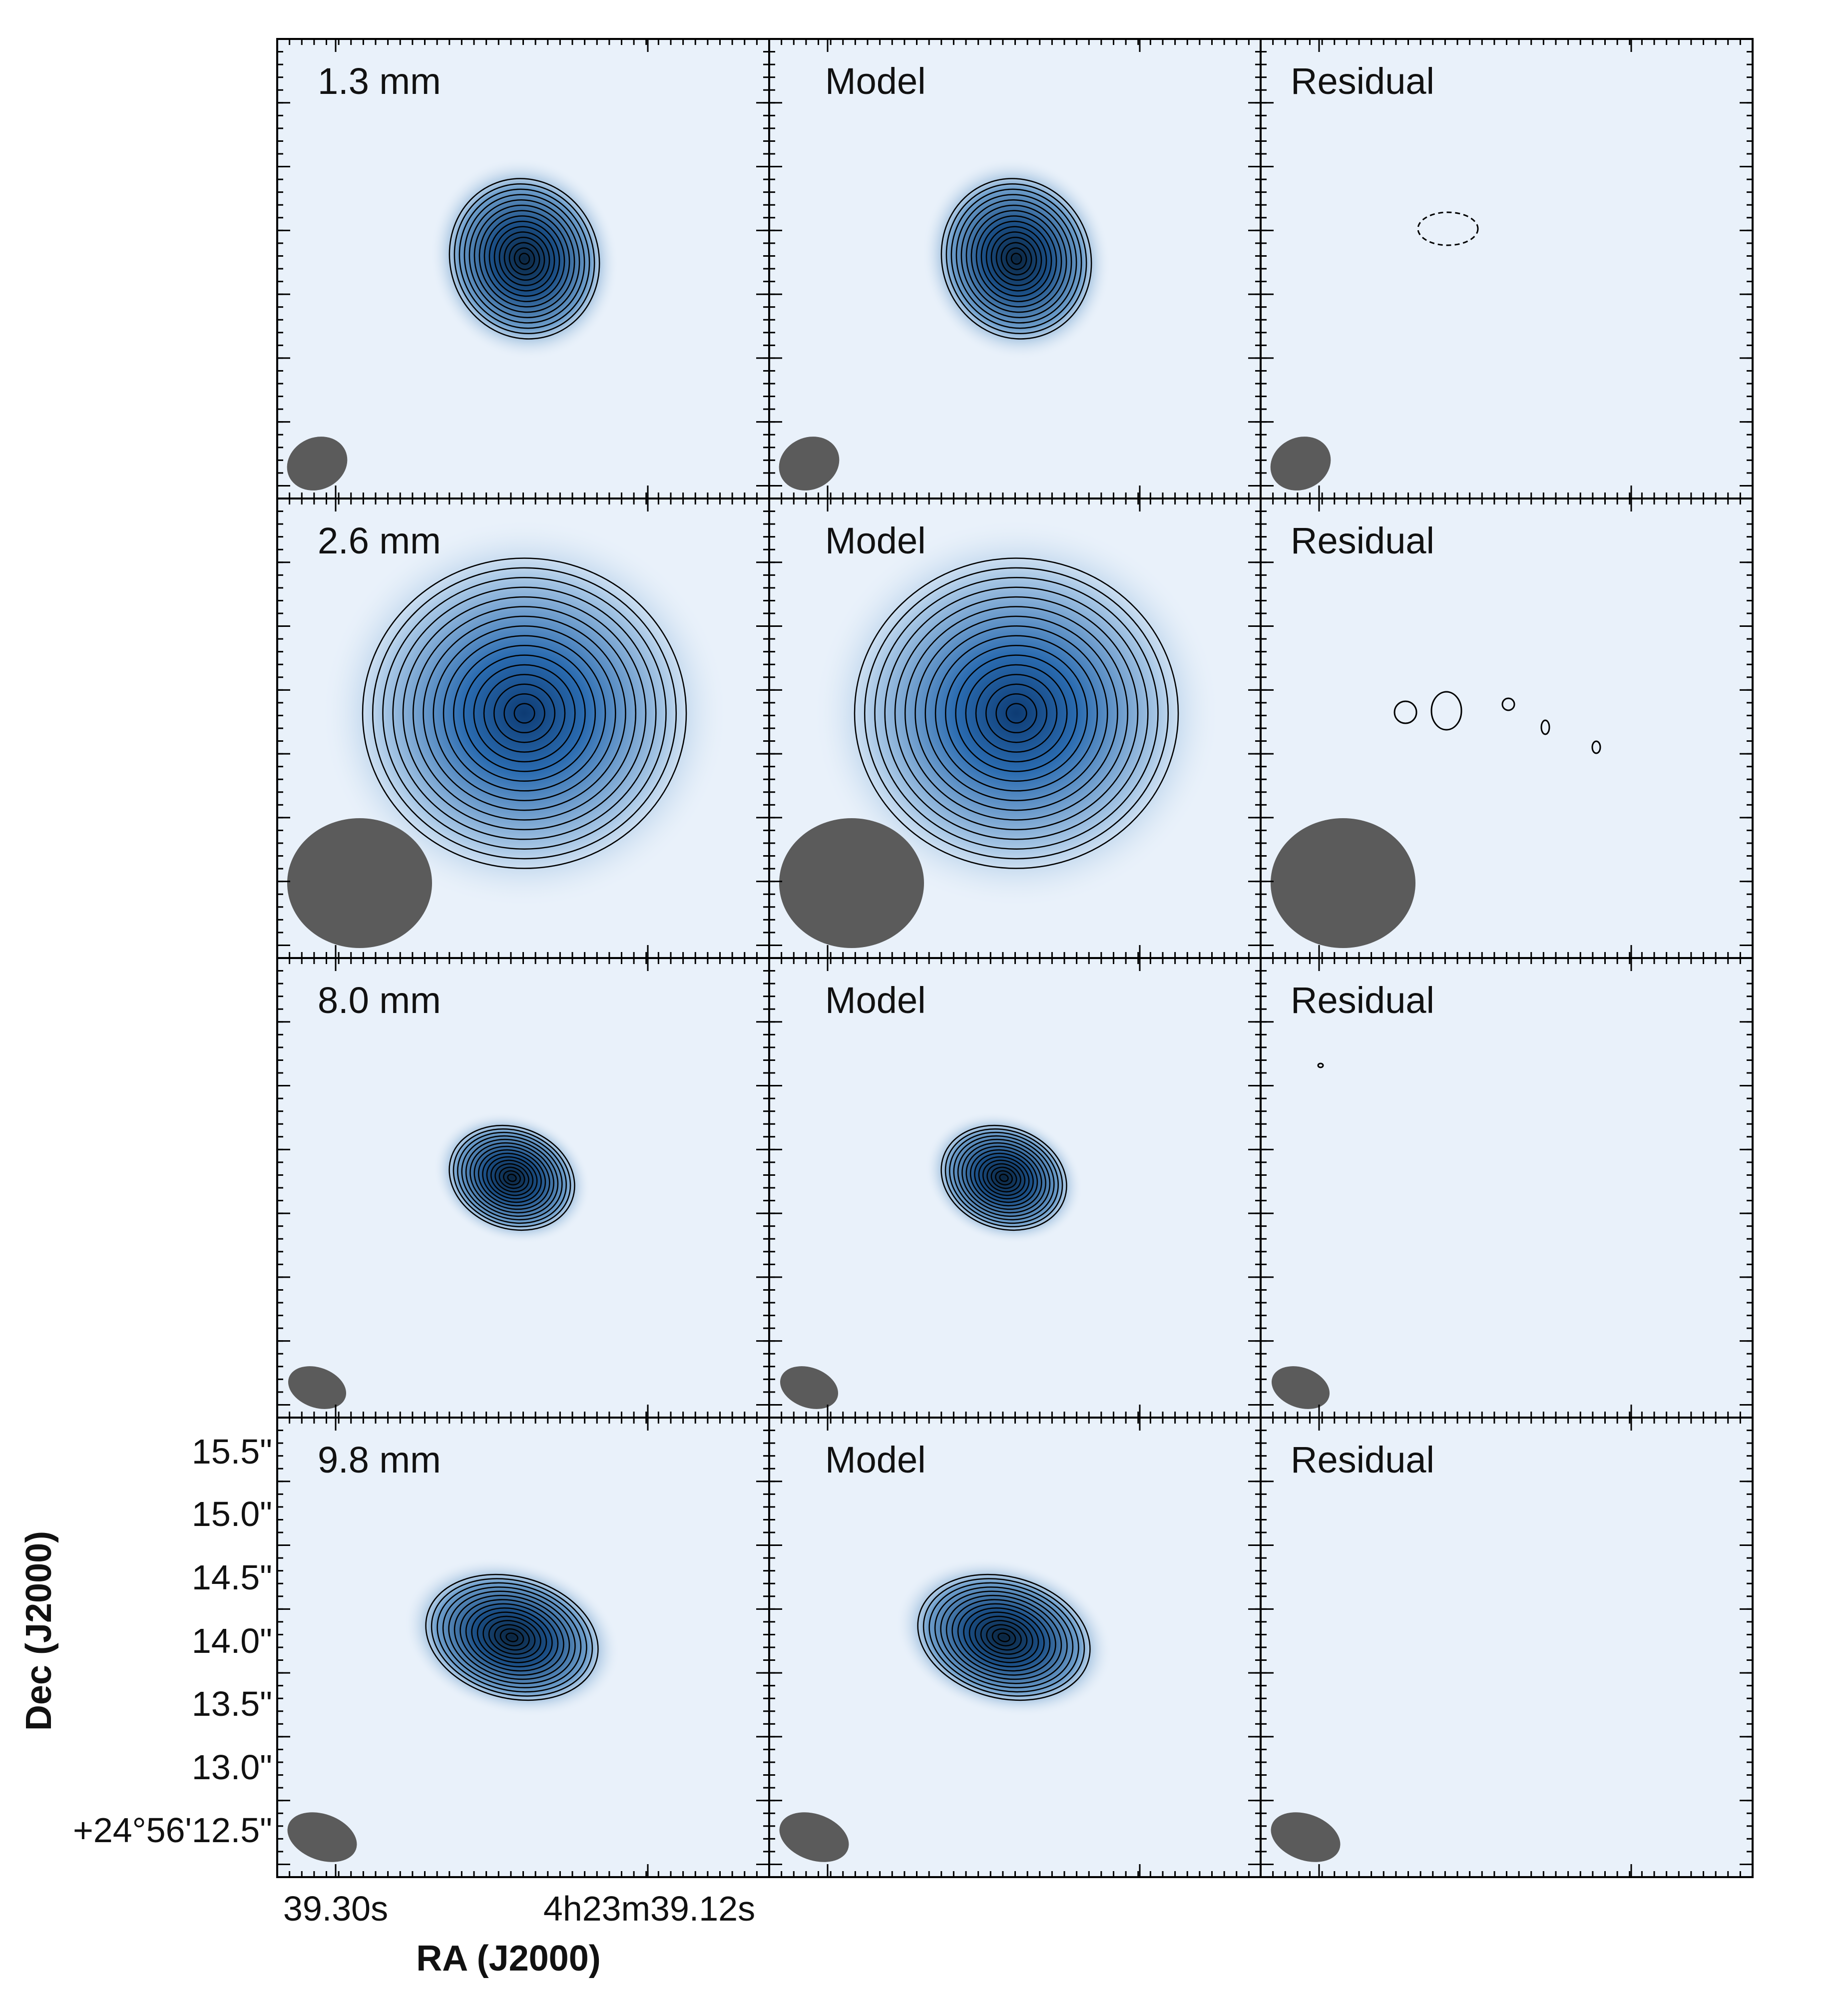  I want to click on panel-r3-c3, so click(1507, 1188).